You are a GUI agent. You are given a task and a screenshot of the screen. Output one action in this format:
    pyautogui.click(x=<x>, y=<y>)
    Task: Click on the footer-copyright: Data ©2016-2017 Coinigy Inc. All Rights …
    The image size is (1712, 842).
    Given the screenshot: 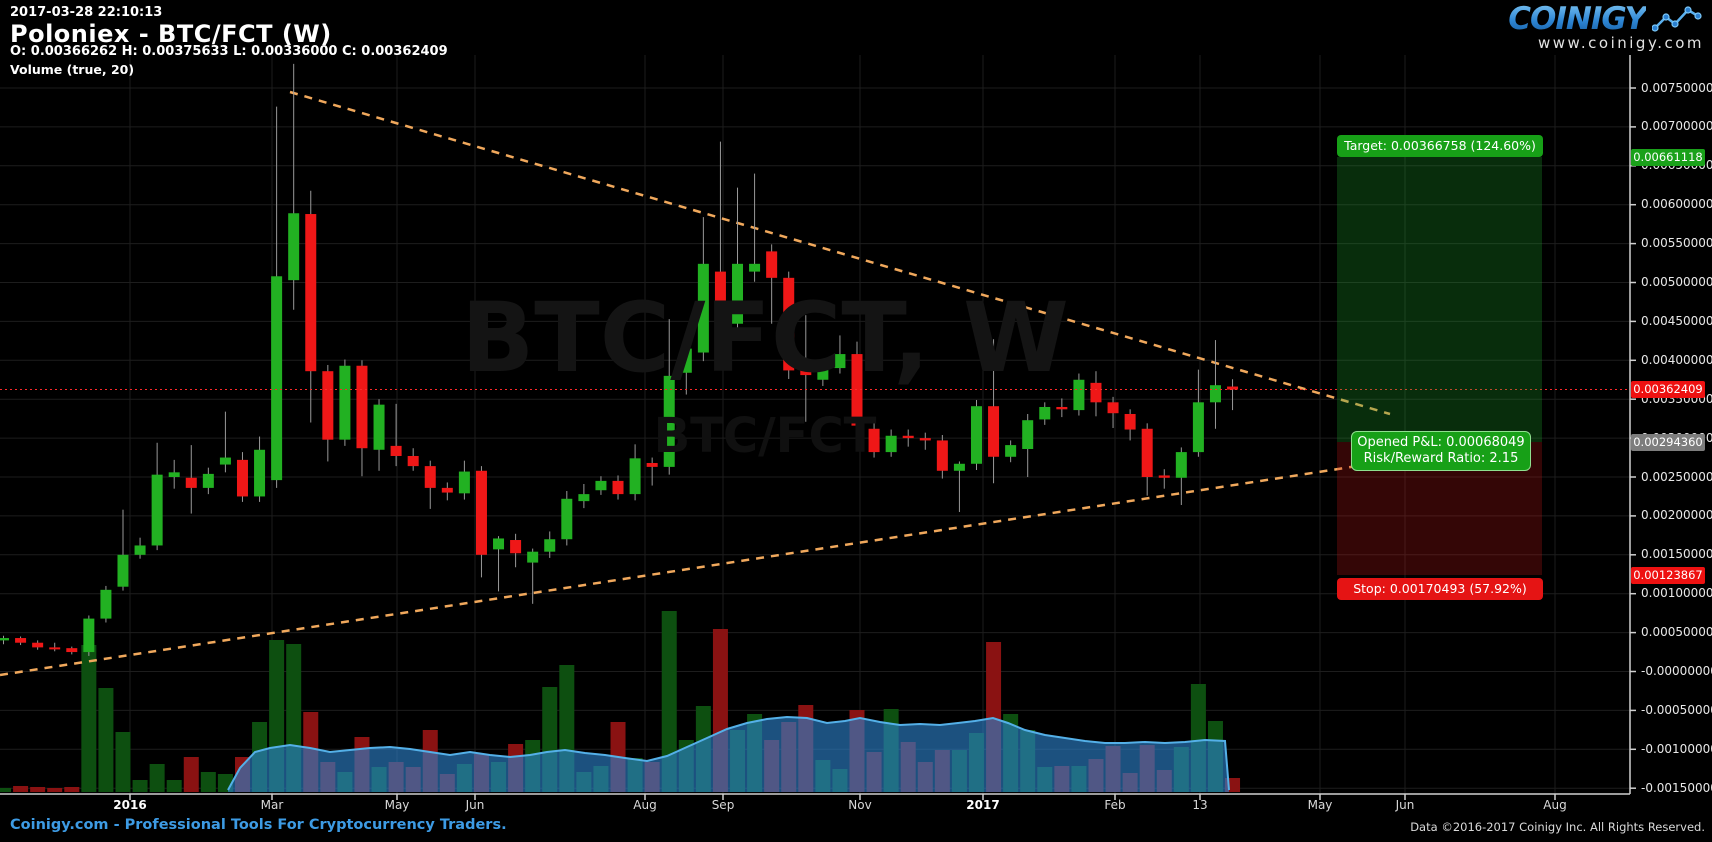 What is the action you would take?
    pyautogui.click(x=1557, y=827)
    